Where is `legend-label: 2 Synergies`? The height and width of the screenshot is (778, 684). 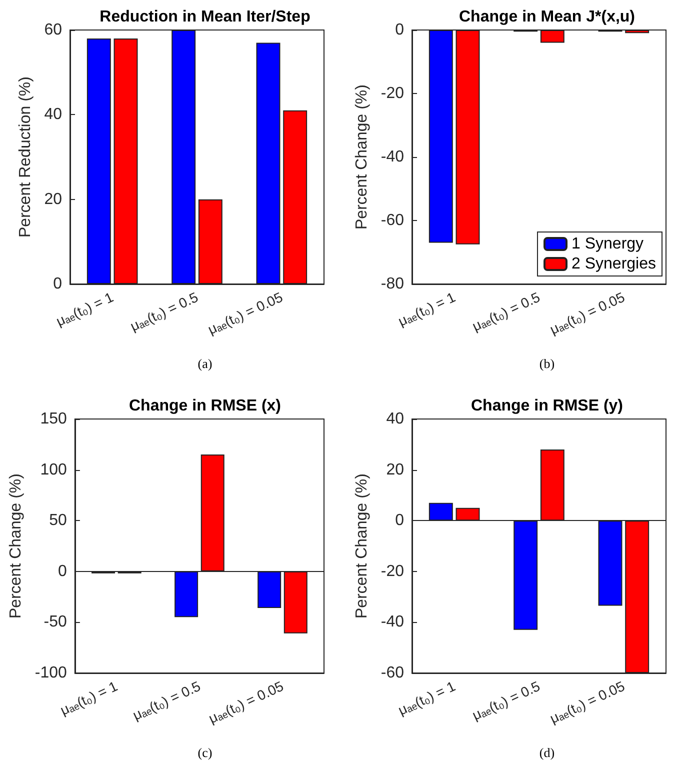
legend-label: 2 Synergies is located at coordinates (614, 264).